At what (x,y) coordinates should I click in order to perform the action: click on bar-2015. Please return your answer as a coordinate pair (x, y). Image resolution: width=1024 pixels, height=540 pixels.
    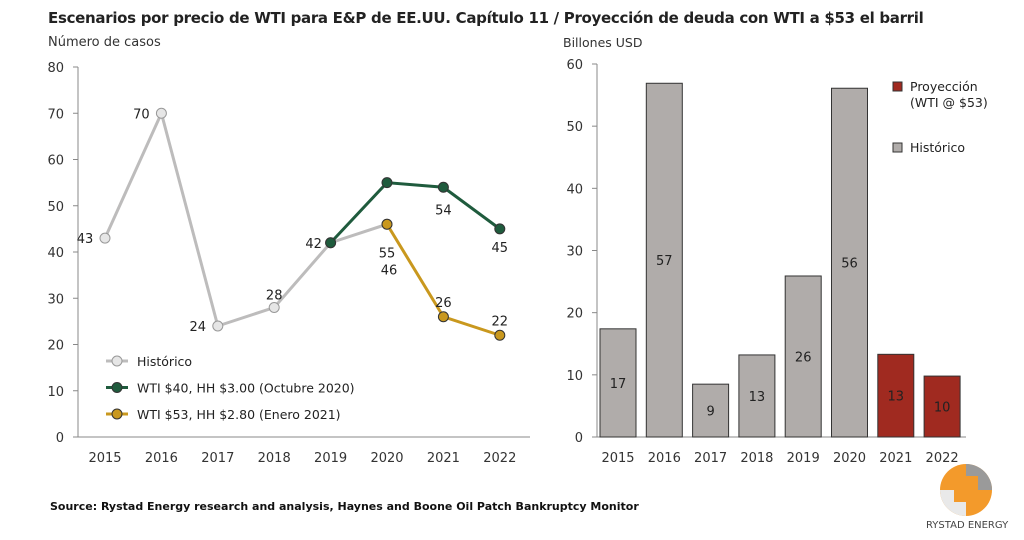
    Looking at the image, I should click on (618, 383).